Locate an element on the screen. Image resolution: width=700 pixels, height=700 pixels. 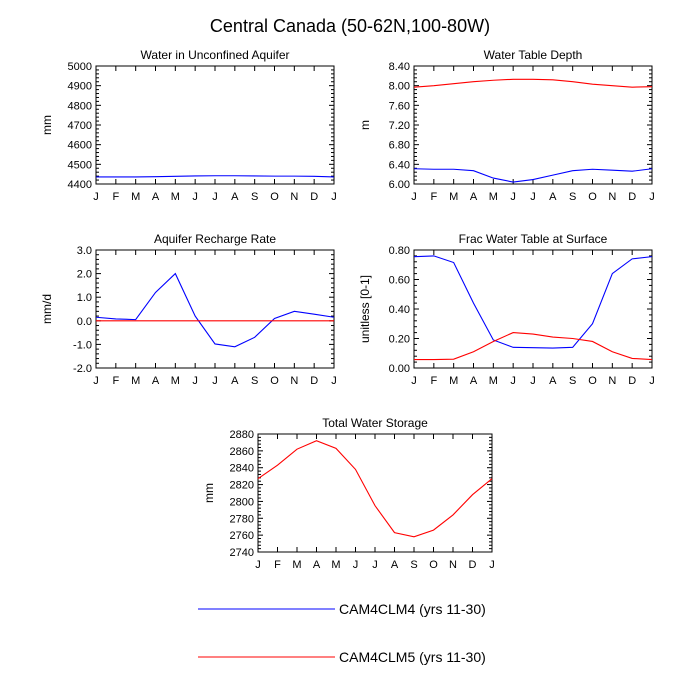
y-tick-label: 4900 is located at coordinates (80, 87).